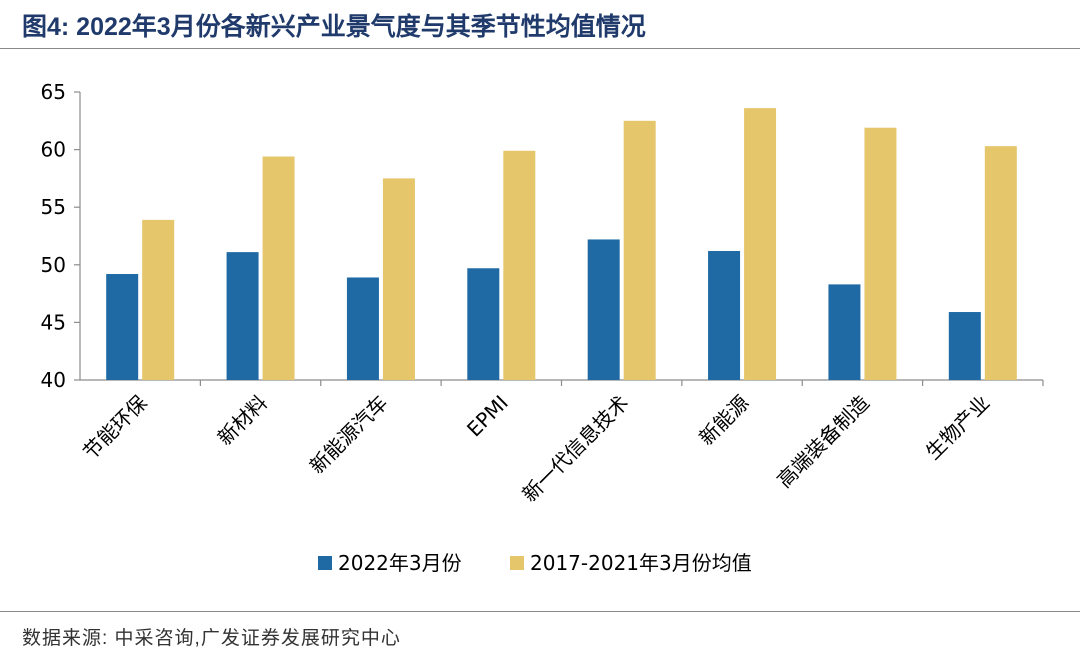 Image resolution: width=1080 pixels, height=658 pixels. I want to click on y-tick-label: 55, so click(53, 207).